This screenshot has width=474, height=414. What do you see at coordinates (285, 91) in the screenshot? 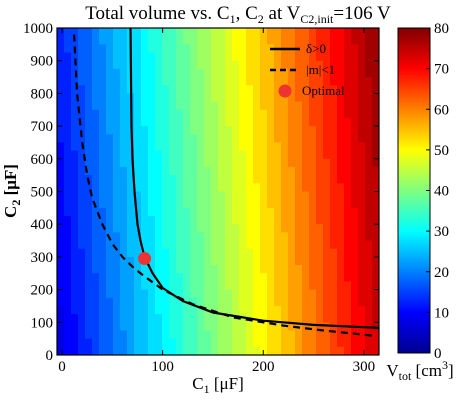
I see `legend-marker-optimal` at bounding box center [285, 91].